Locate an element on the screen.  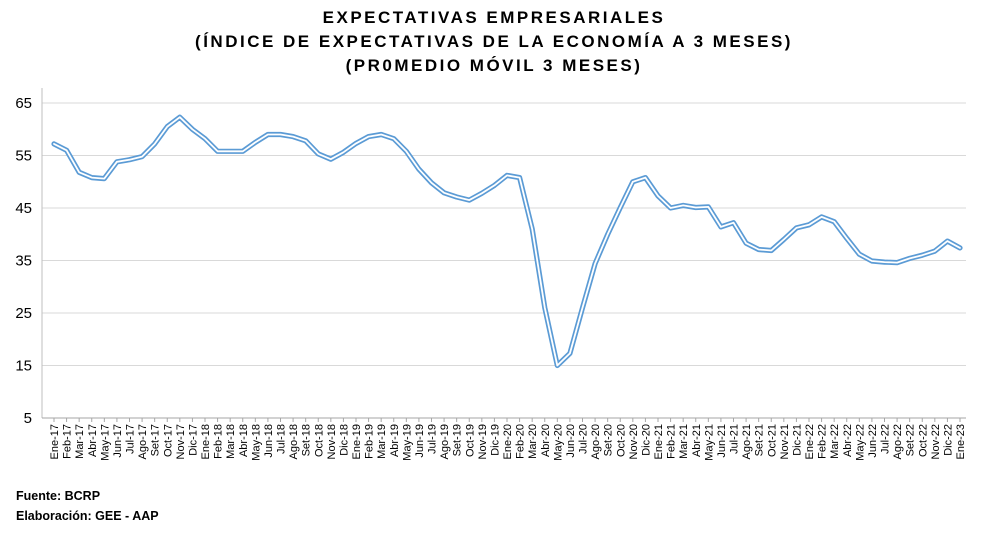
x-tick-label: Abr-21 is located at coordinates (697, 440).